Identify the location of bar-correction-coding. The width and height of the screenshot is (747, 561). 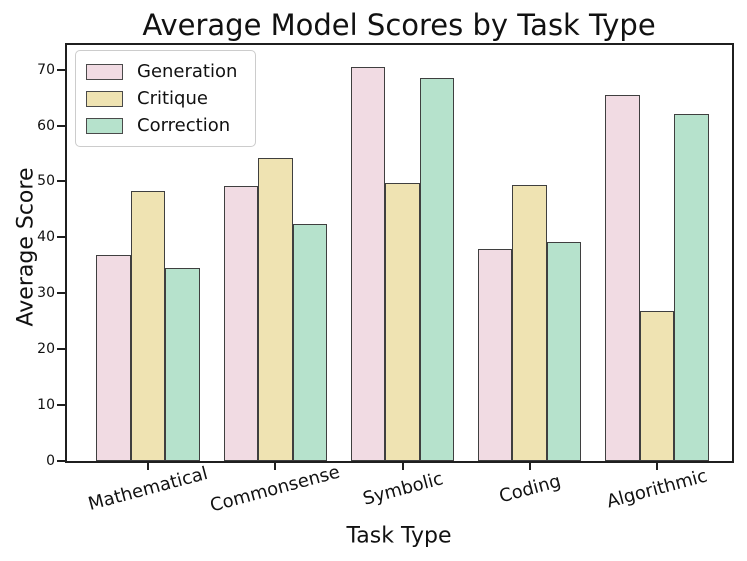
(564, 351).